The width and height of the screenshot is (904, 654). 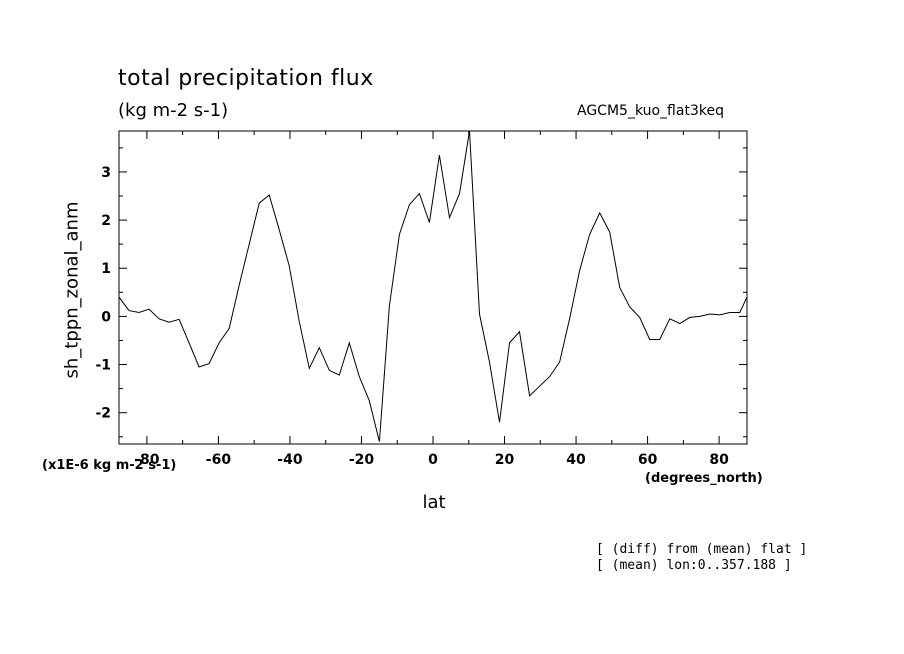 What do you see at coordinates (219, 460) in the screenshot?
I see `x-tick-label: -60` at bounding box center [219, 460].